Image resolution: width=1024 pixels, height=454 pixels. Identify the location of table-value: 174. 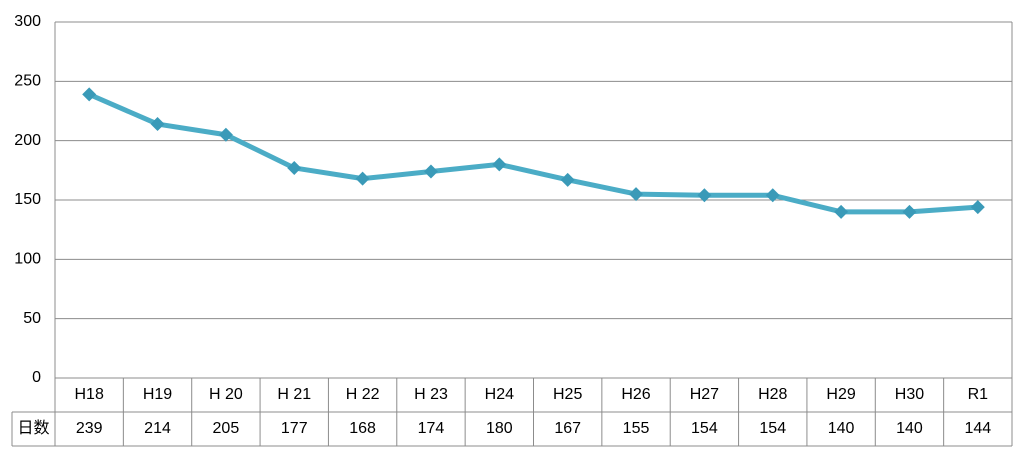
(431, 428).